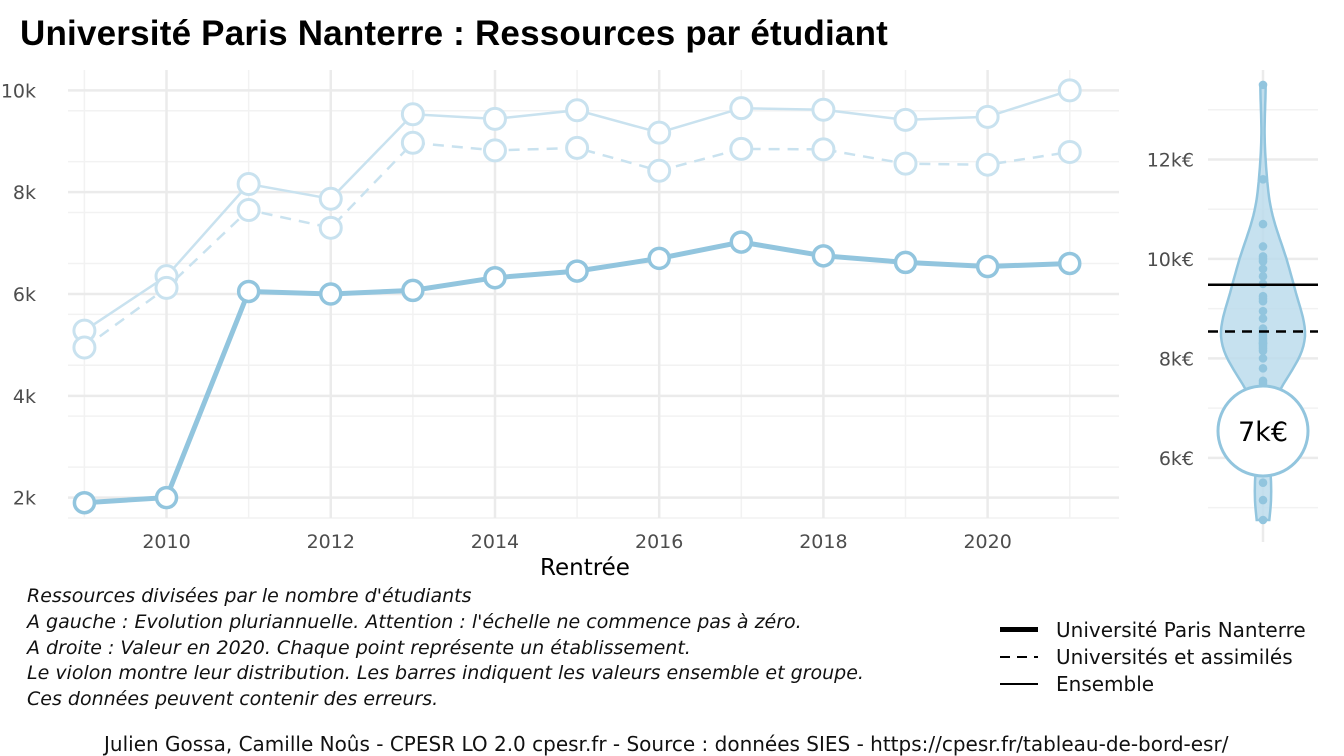 This screenshot has width=1344, height=756. What do you see at coordinates (659, 542) in the screenshot?
I see `x-tick-label: 2016` at bounding box center [659, 542].